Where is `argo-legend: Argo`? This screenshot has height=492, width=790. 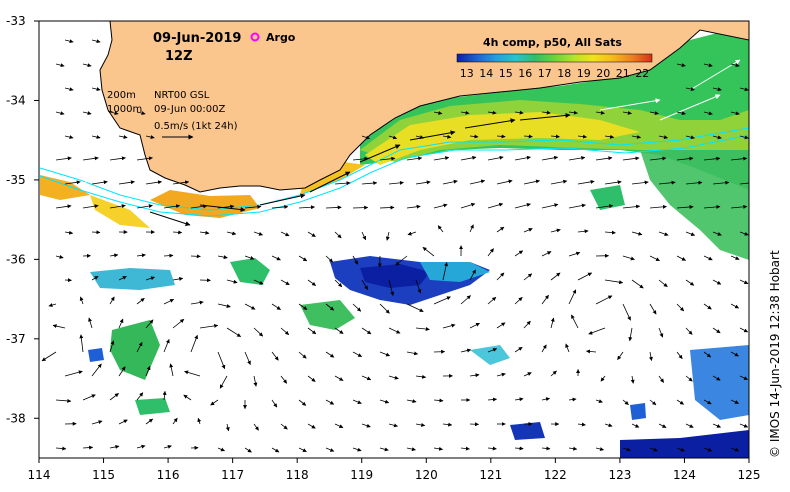 argo-legend: Argo is located at coordinates (273, 37).